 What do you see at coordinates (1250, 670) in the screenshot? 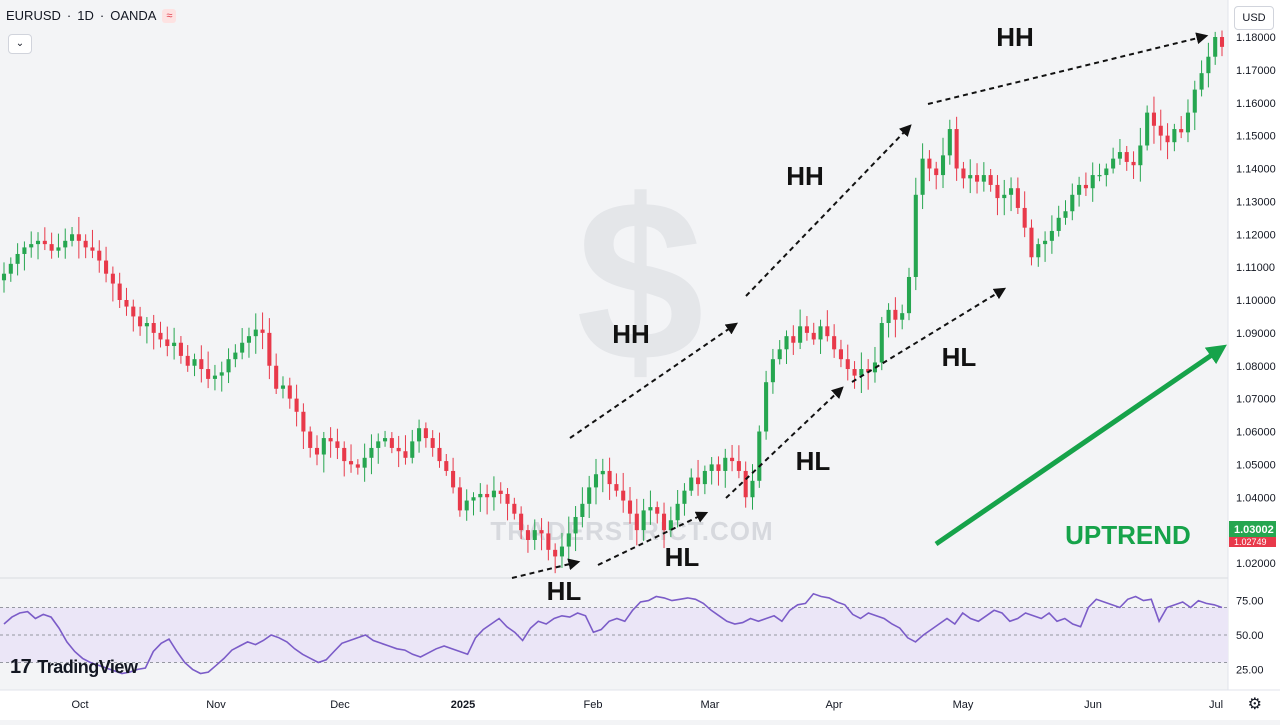
I see `rsi-tick-label: 25.00` at bounding box center [1250, 670].